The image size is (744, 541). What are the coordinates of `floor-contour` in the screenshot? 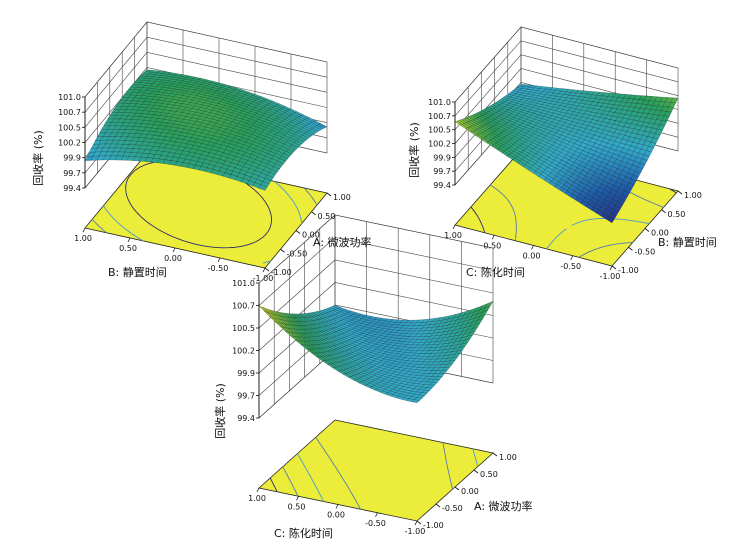 It's located at (376, 470).